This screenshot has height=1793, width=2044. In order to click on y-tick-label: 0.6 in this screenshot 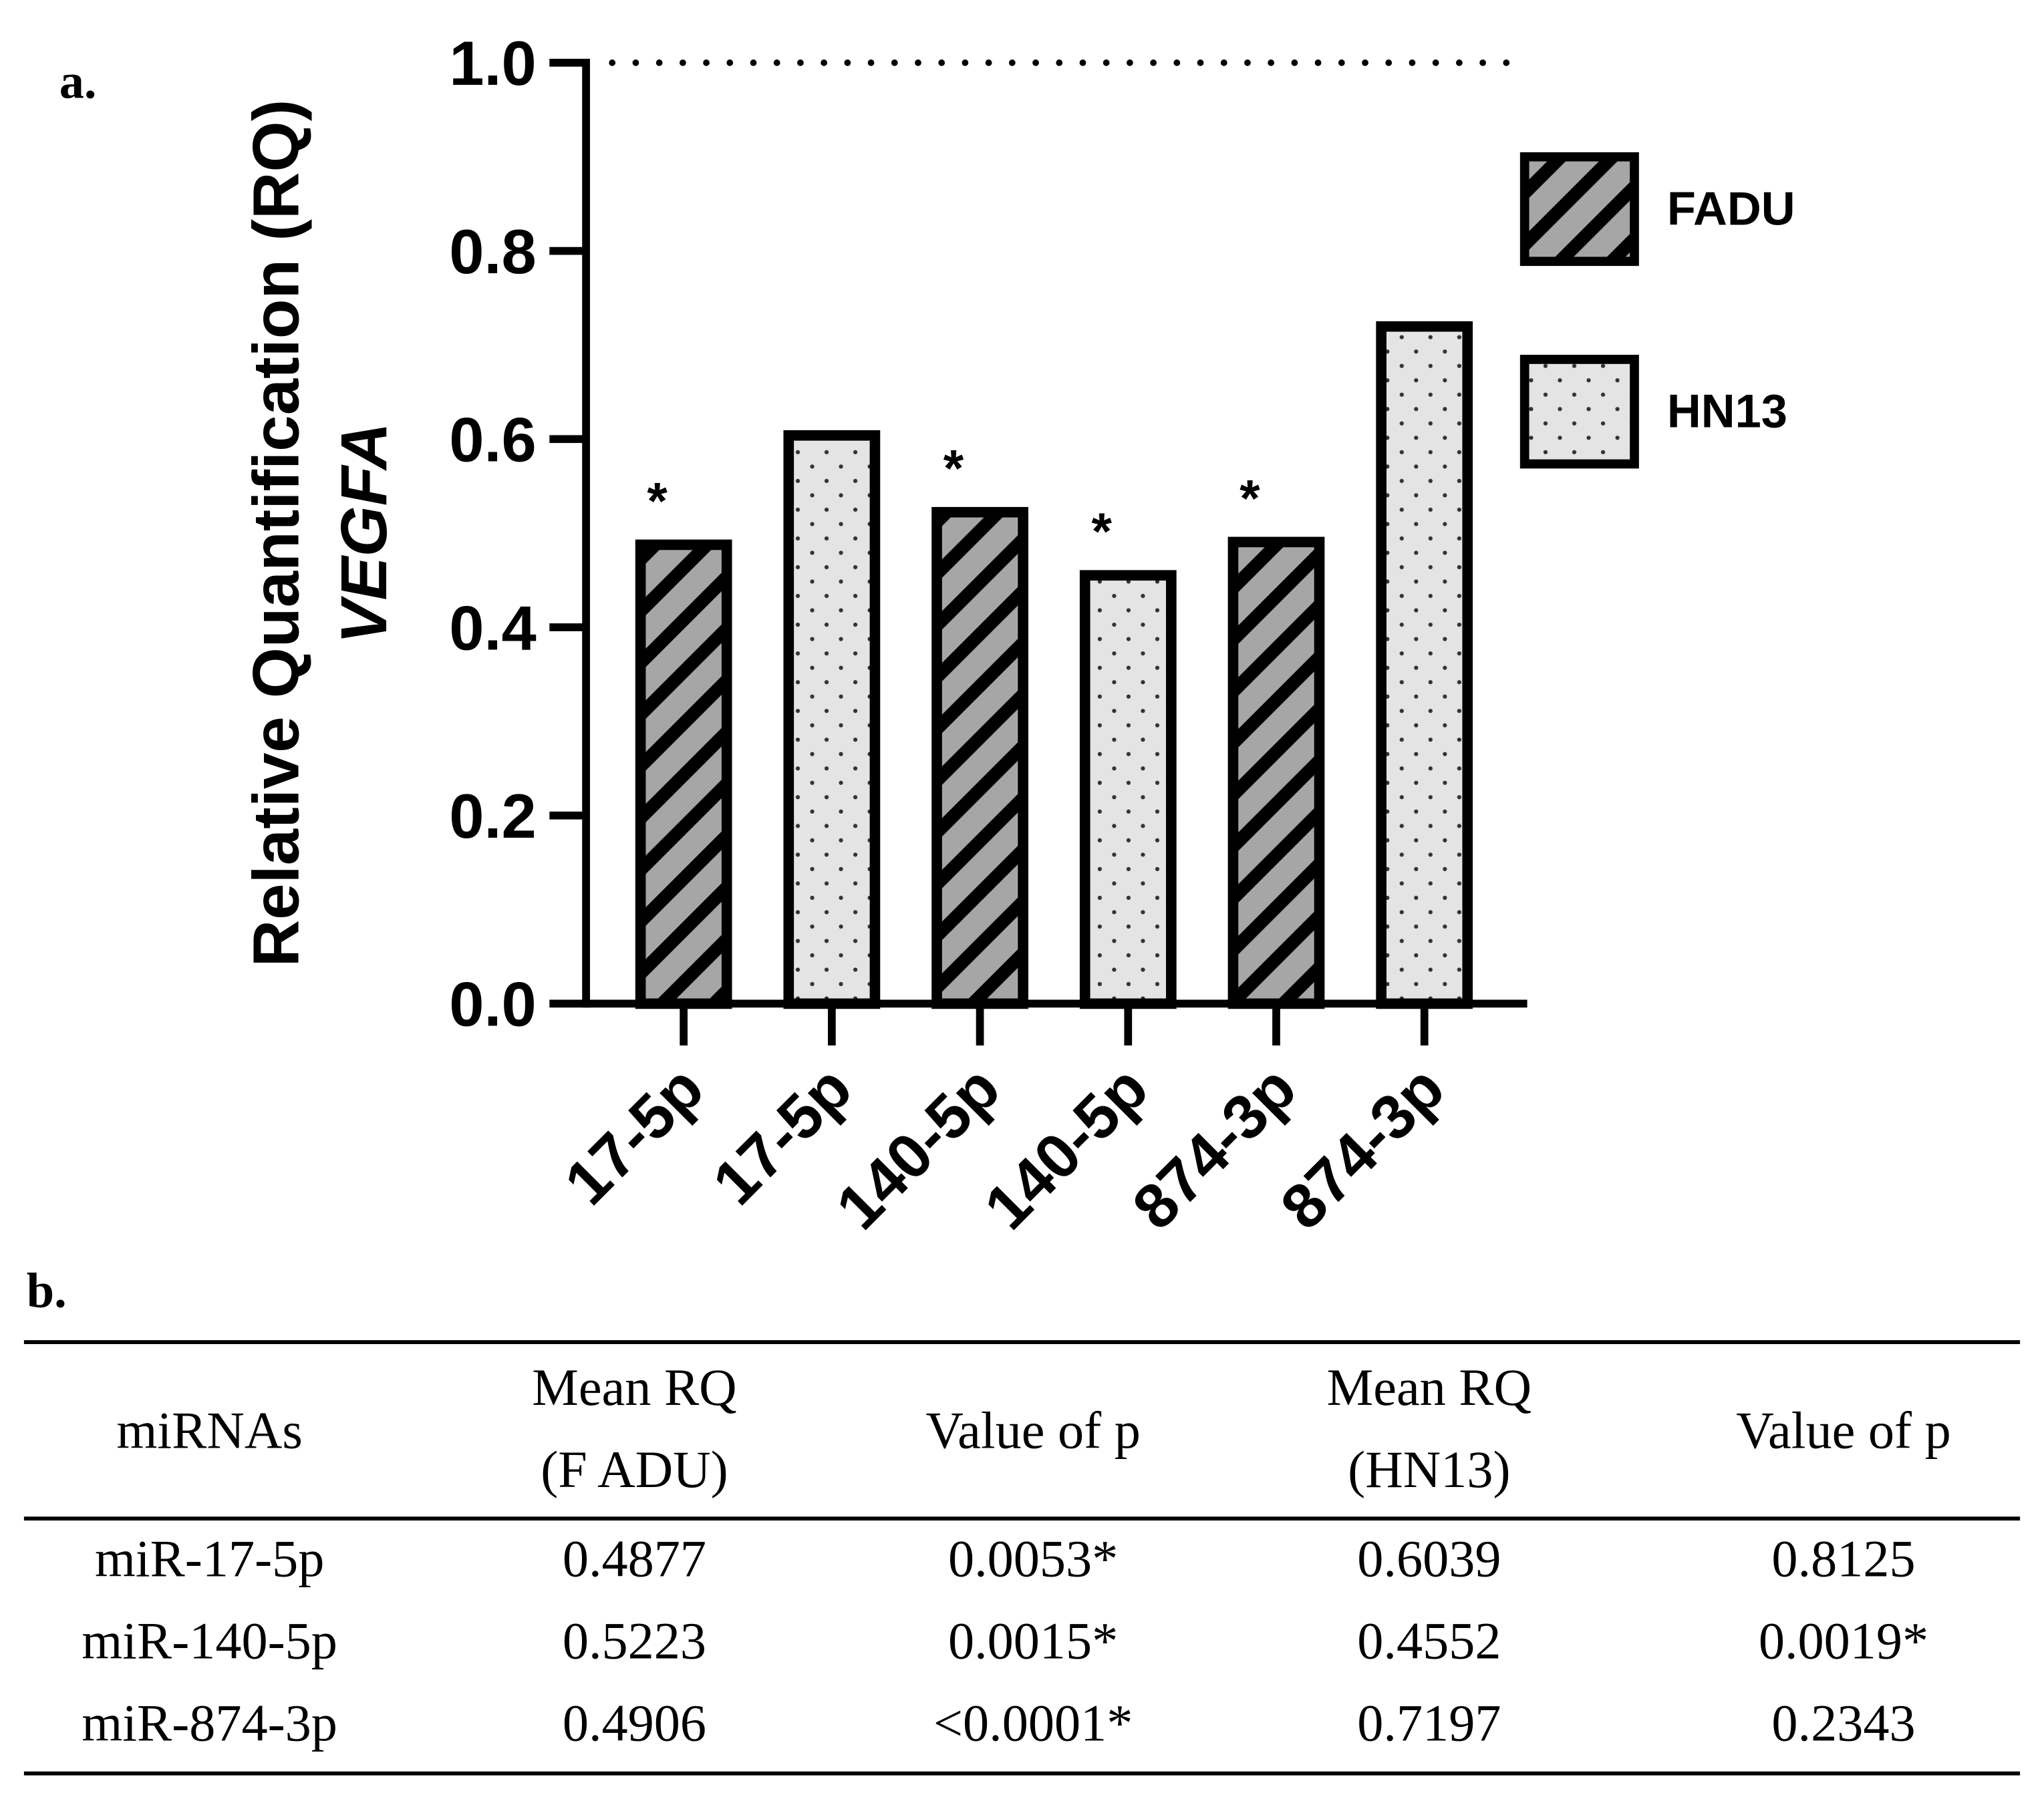, I will do `click(493, 440)`.